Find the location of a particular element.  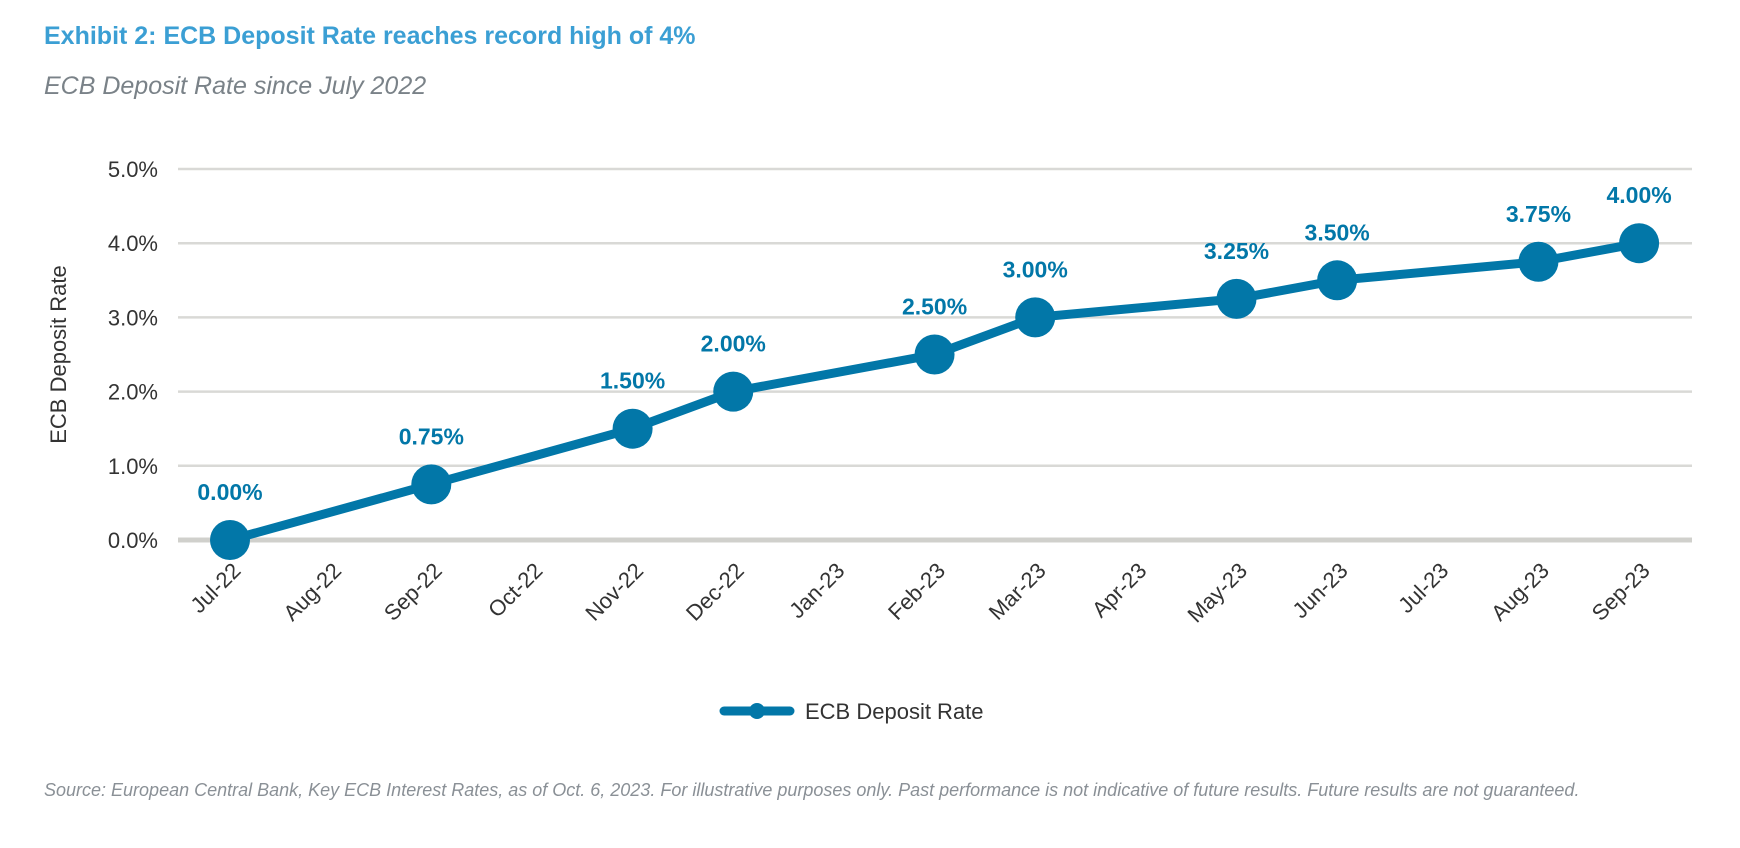

data-label: 3.25% is located at coordinates (1236, 251).